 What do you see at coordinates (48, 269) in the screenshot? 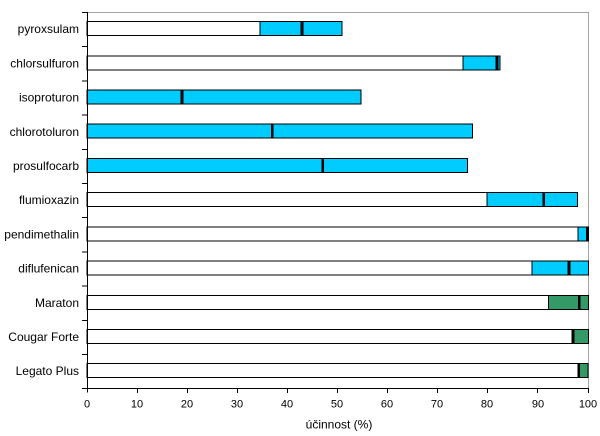
I see `svg-text: diflufenican` at bounding box center [48, 269].